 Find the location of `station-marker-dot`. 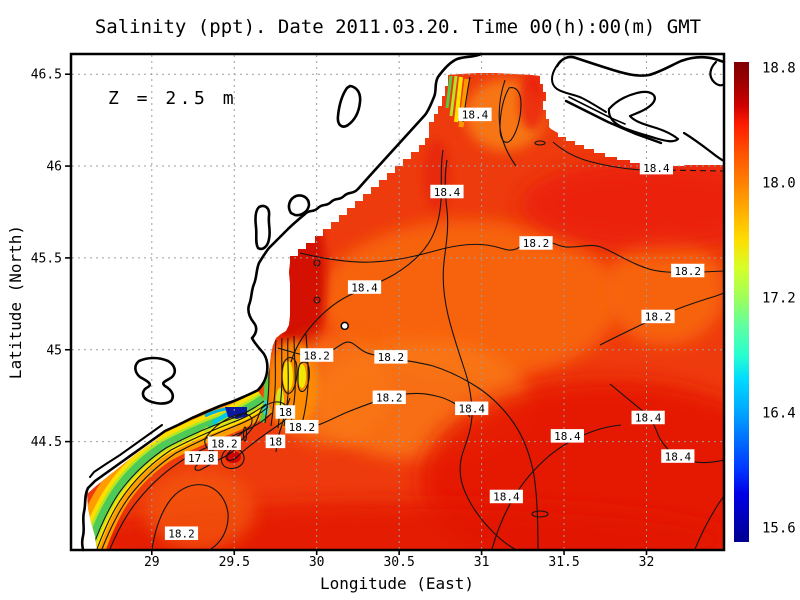

station-marker-dot is located at coordinates (344, 326).